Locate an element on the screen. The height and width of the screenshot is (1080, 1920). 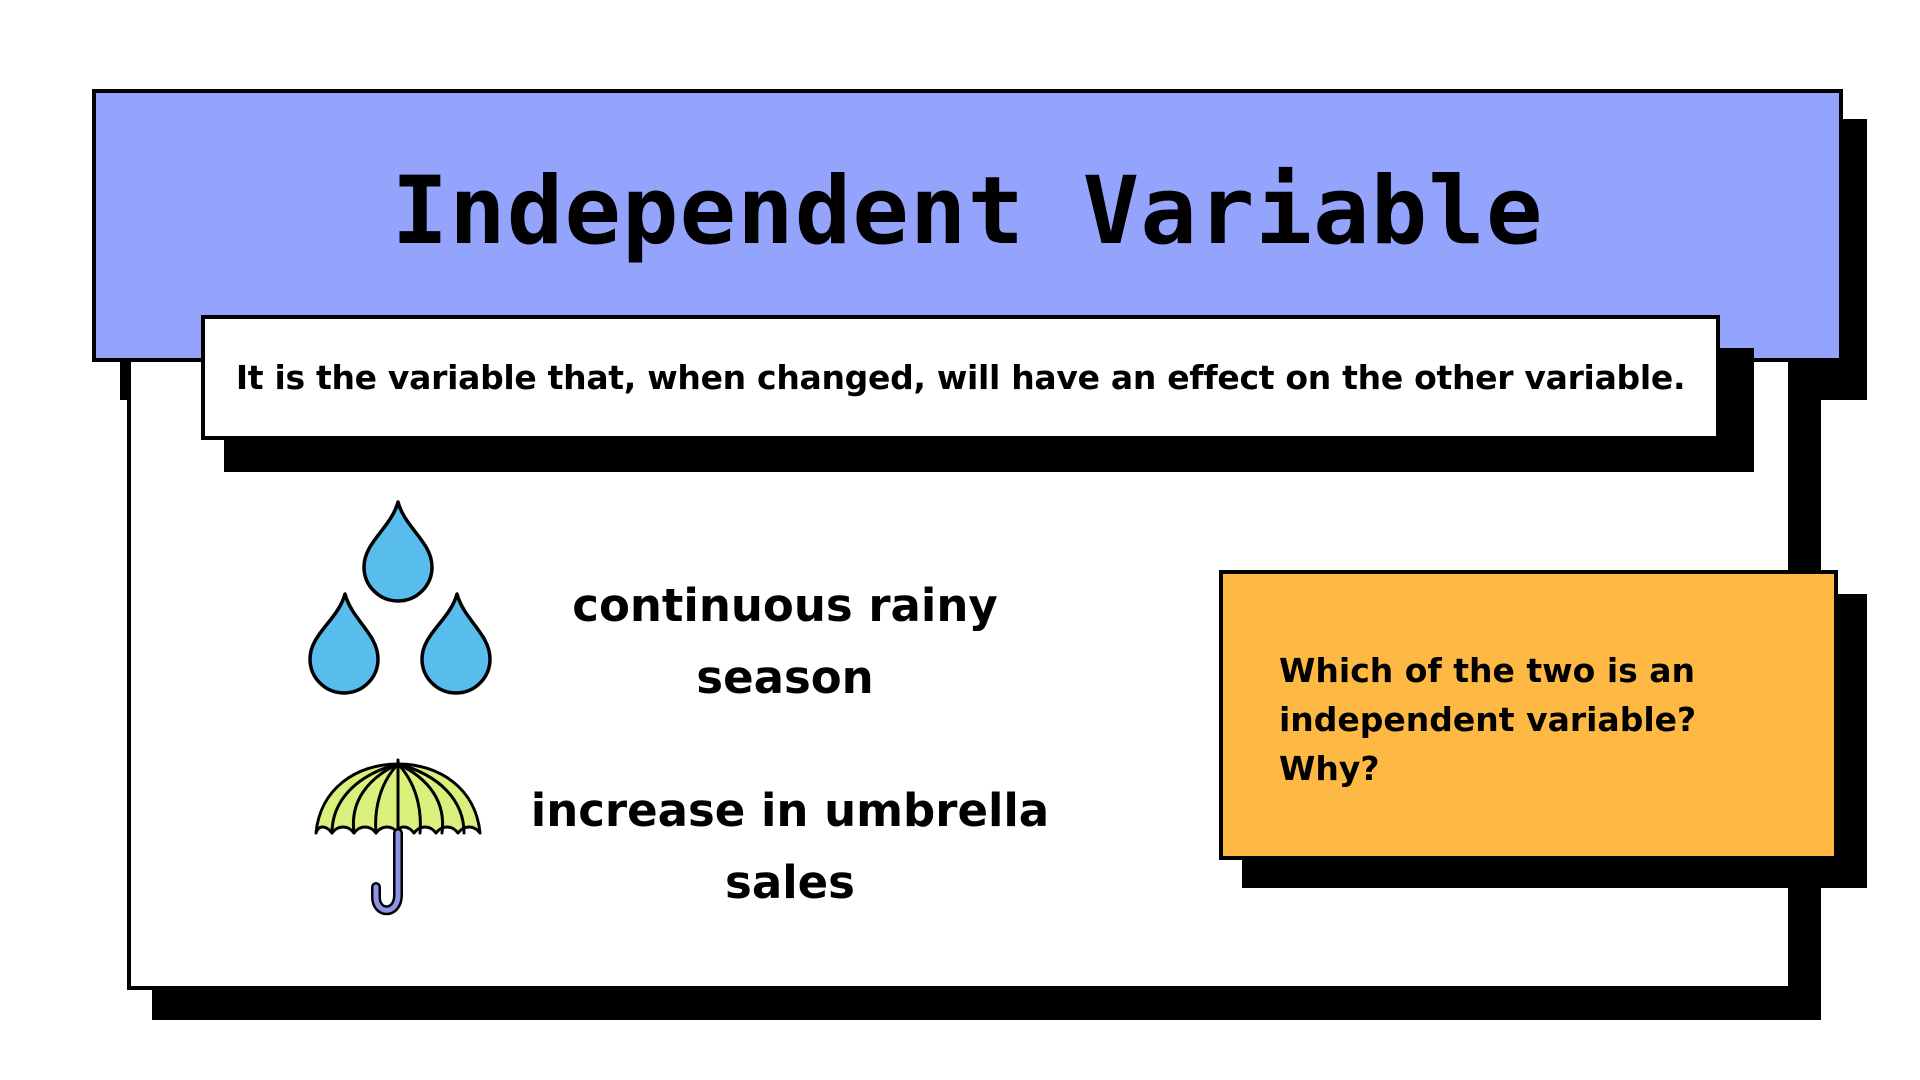
umbrella-icon is located at coordinates (398, 837).